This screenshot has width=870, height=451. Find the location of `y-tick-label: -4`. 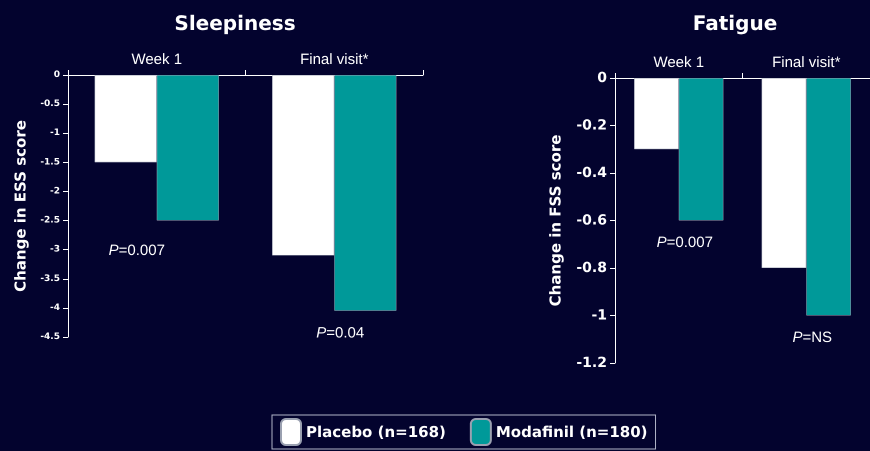

y-tick-label: -4 is located at coordinates (55, 307).